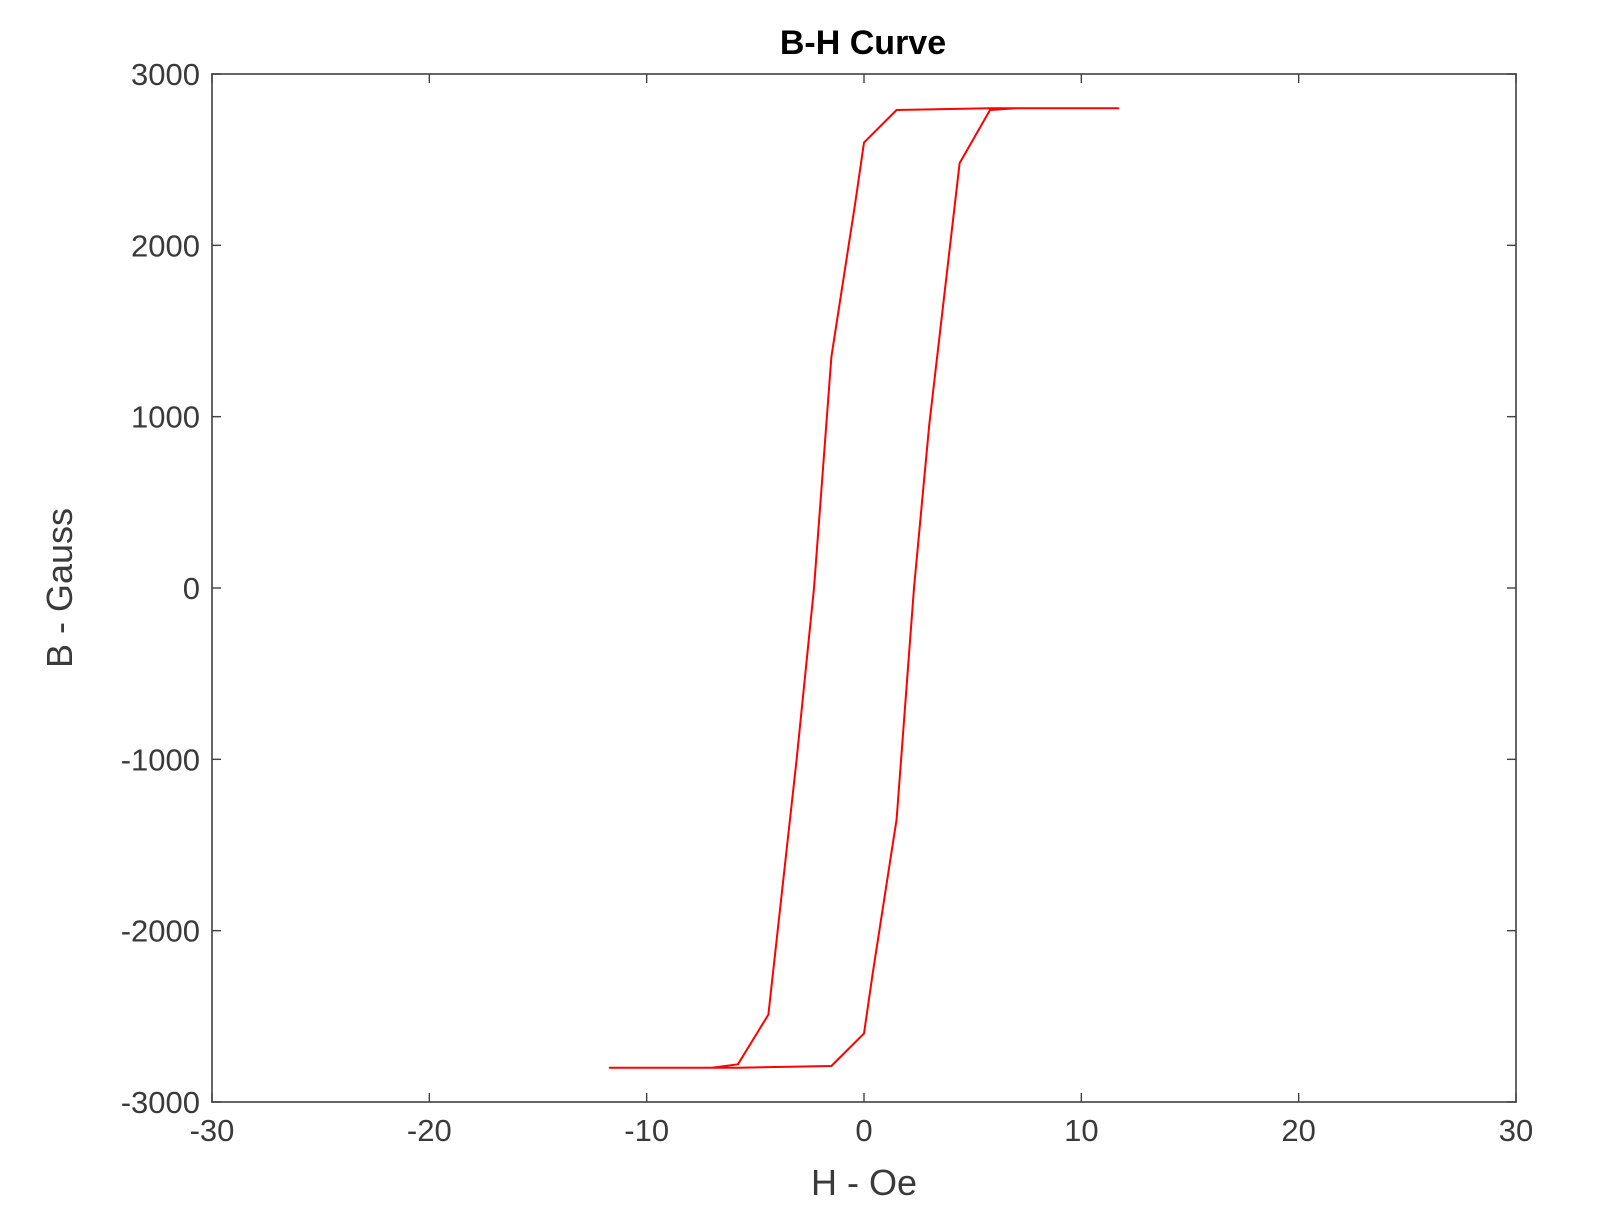  I want to click on y-axis-label: B - Gauss, so click(59, 588).